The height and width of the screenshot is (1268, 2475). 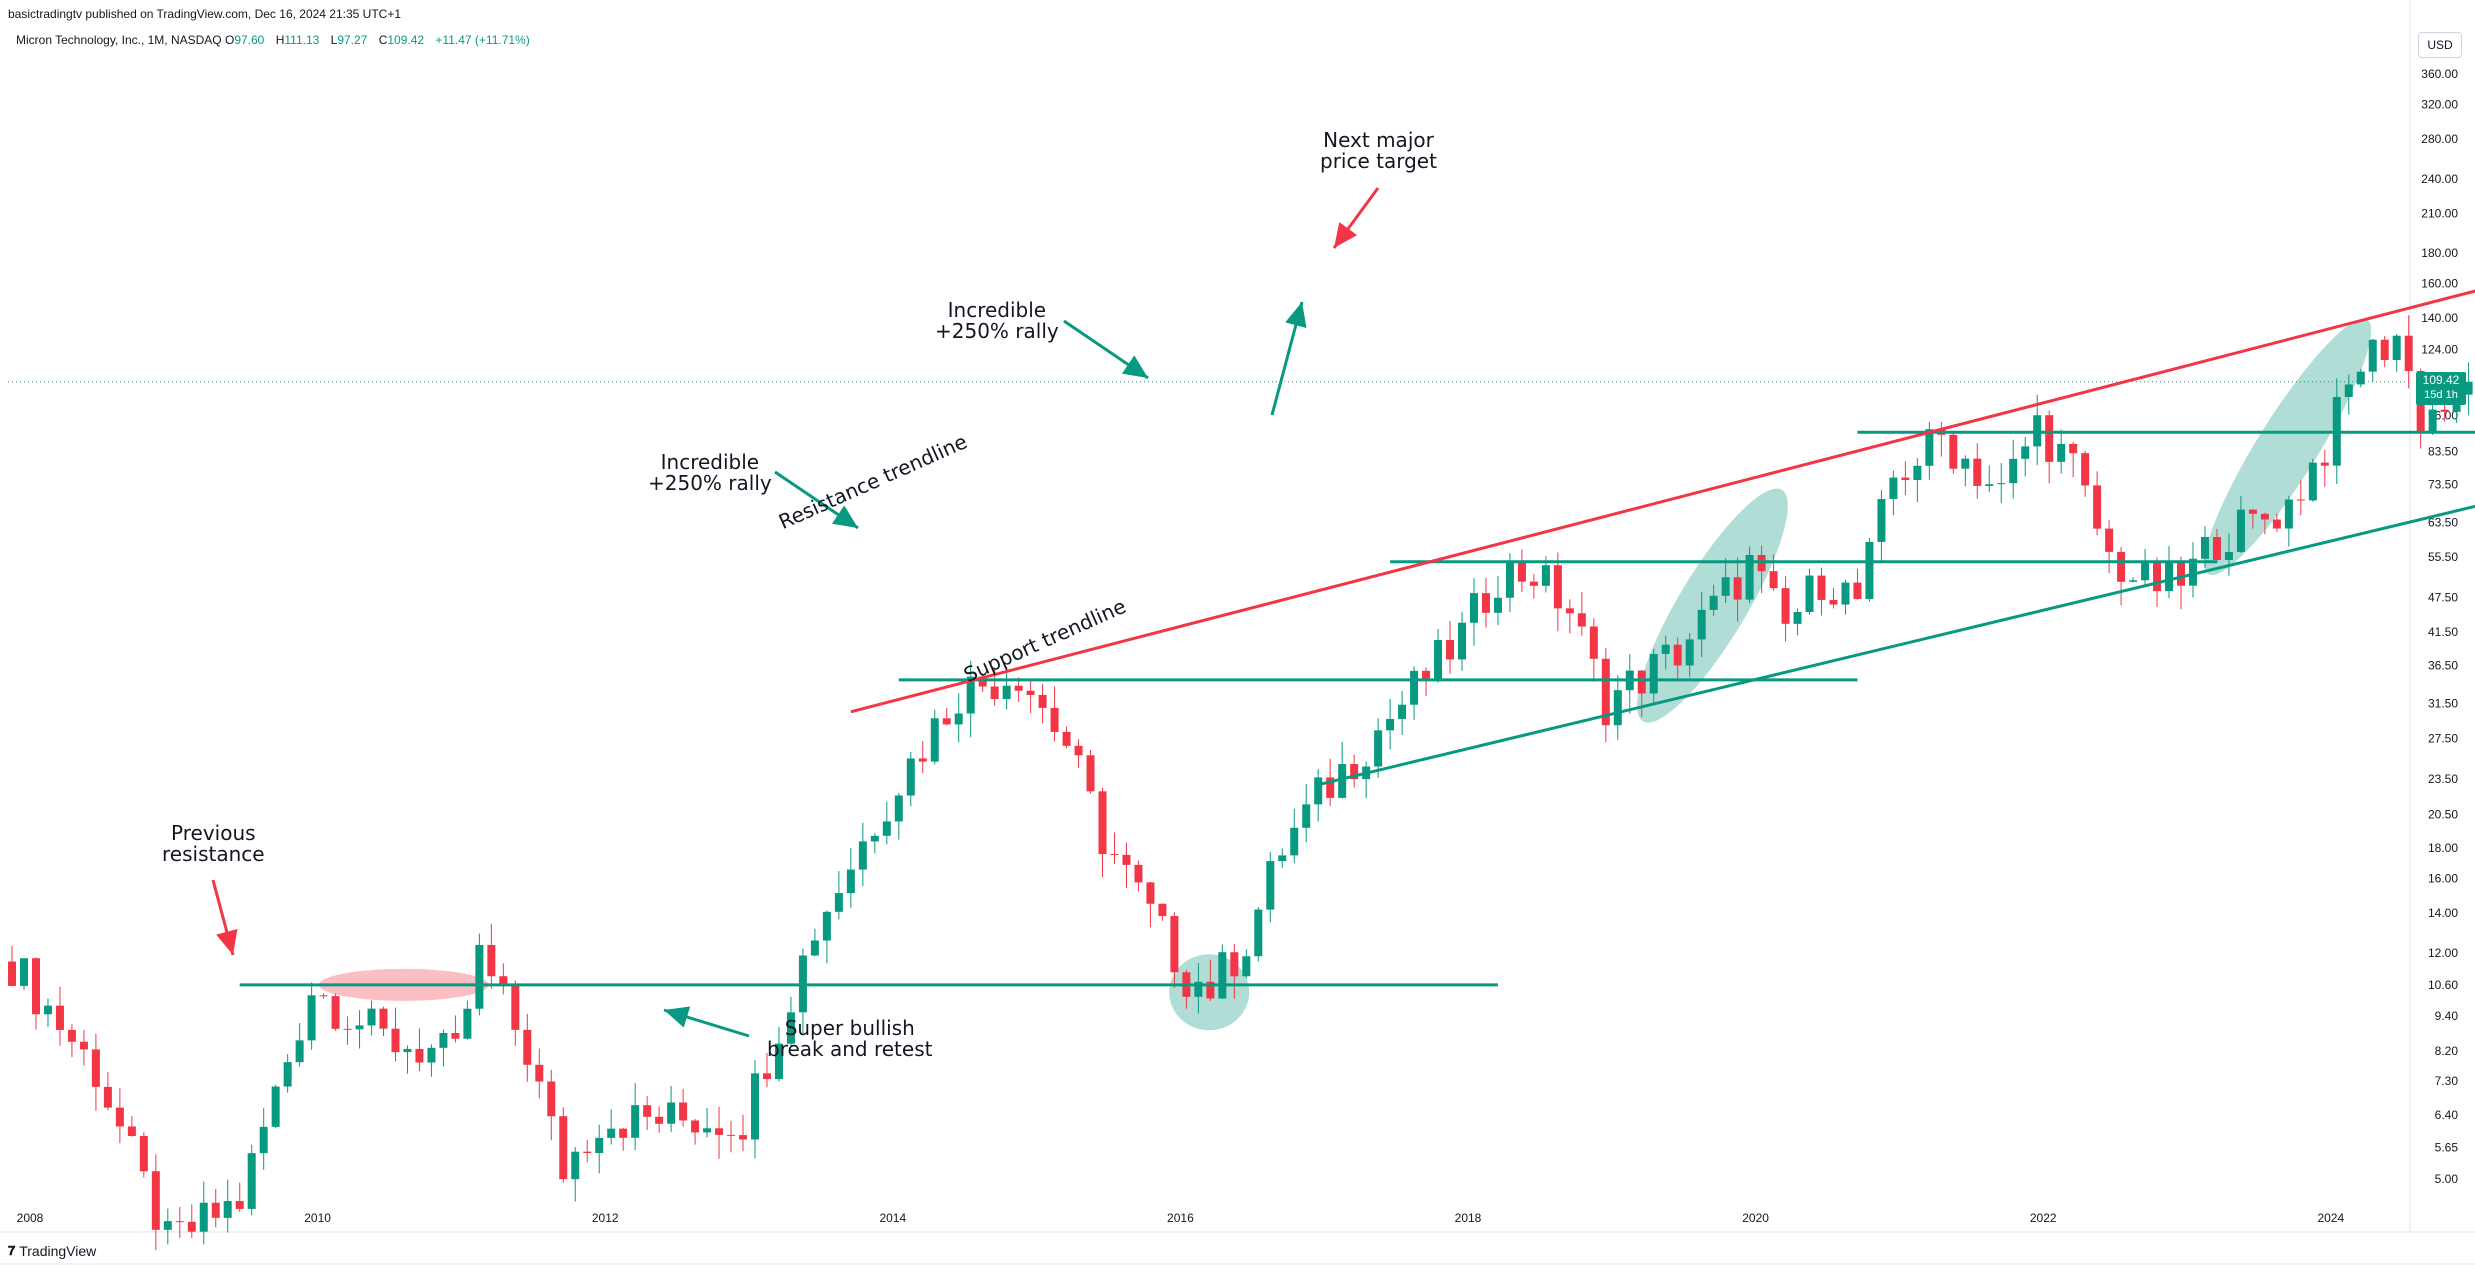 I want to click on rally-2-arrow-head, so click(x=1134, y=366).